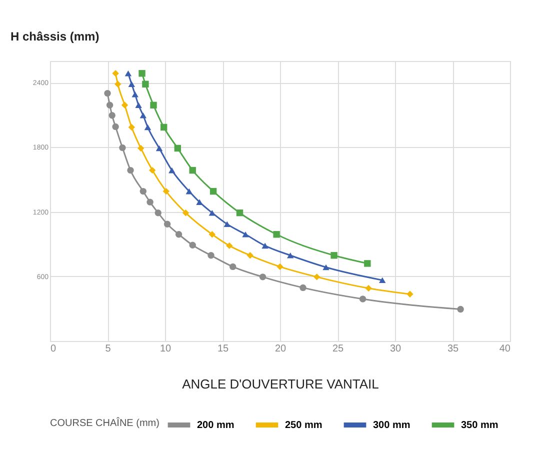 This screenshot has width=548, height=475. I want to click on x-tick-label: 5, so click(108, 349).